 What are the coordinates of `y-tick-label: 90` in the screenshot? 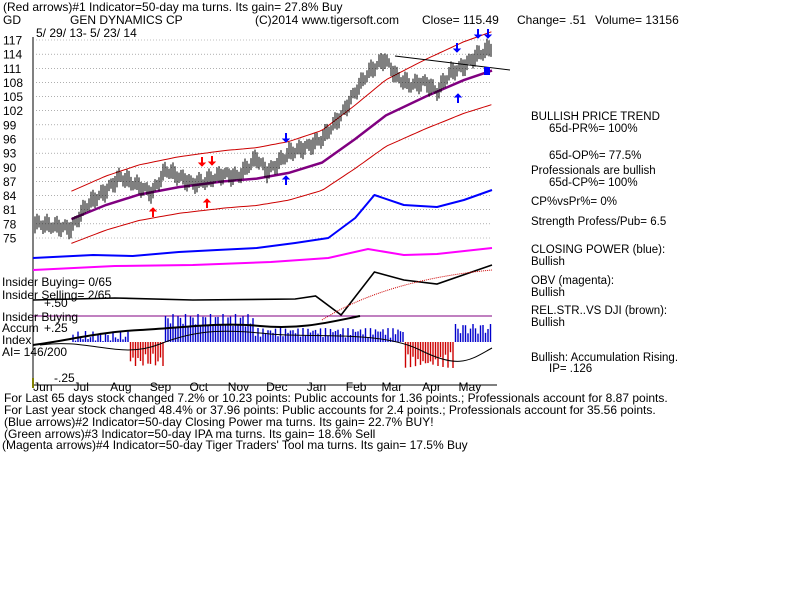 It's located at (10, 168).